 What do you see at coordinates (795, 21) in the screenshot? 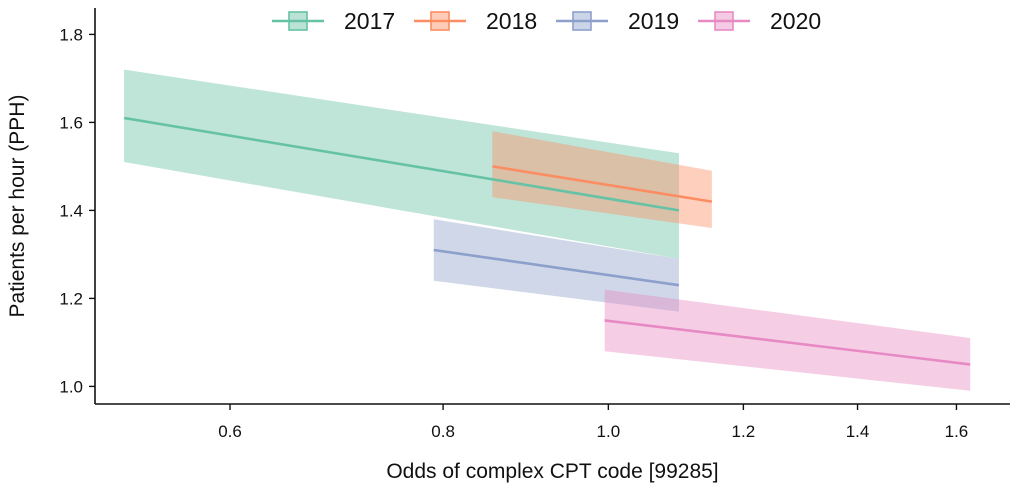
I see `legend-label: 2020` at bounding box center [795, 21].